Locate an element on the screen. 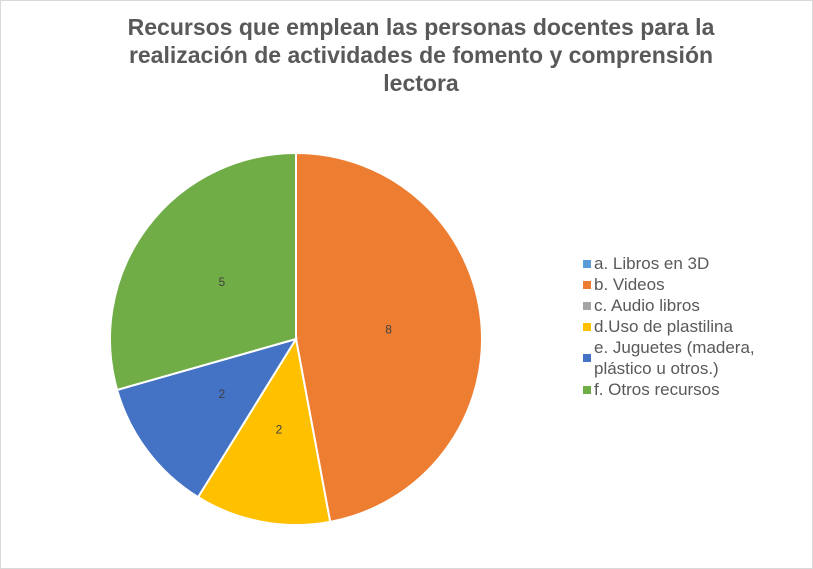 This screenshot has height=569, width=813. legend-item: b. Videos is located at coordinates (697, 284).